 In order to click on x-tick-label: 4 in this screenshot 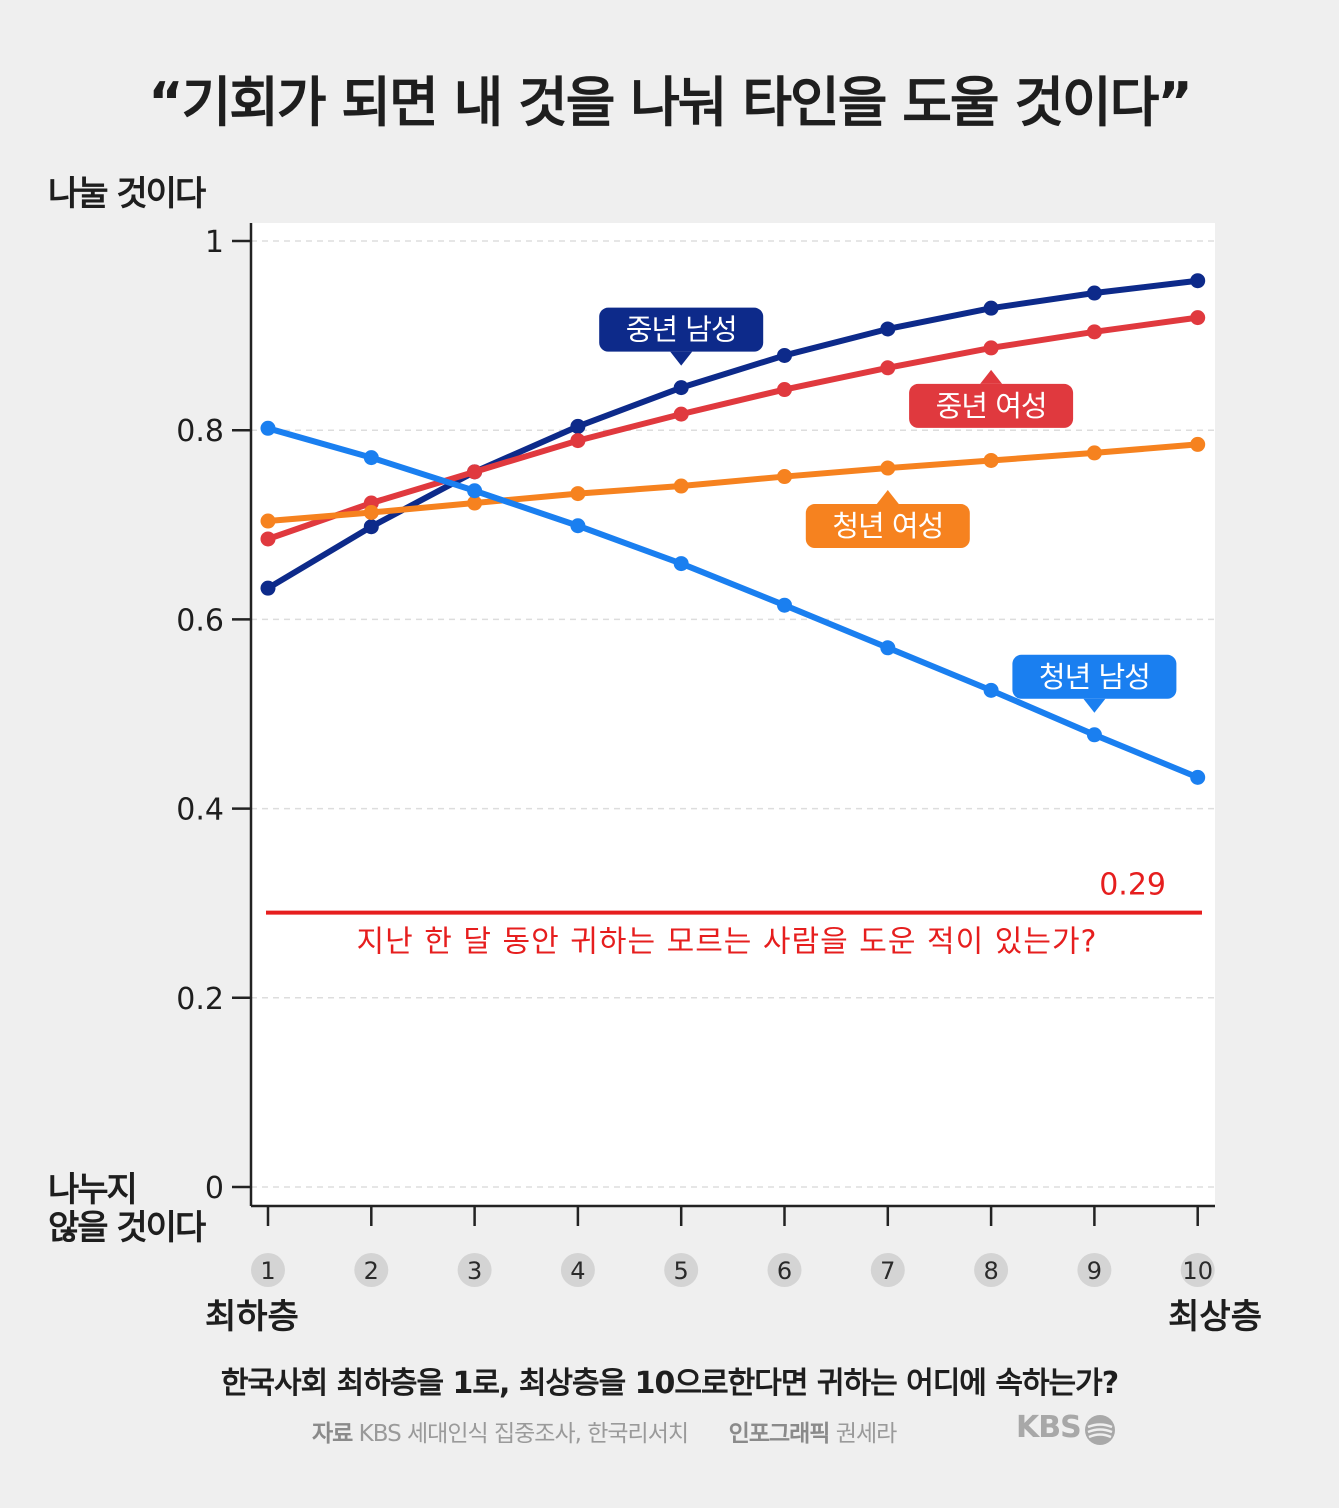, I will do `click(577, 1271)`.